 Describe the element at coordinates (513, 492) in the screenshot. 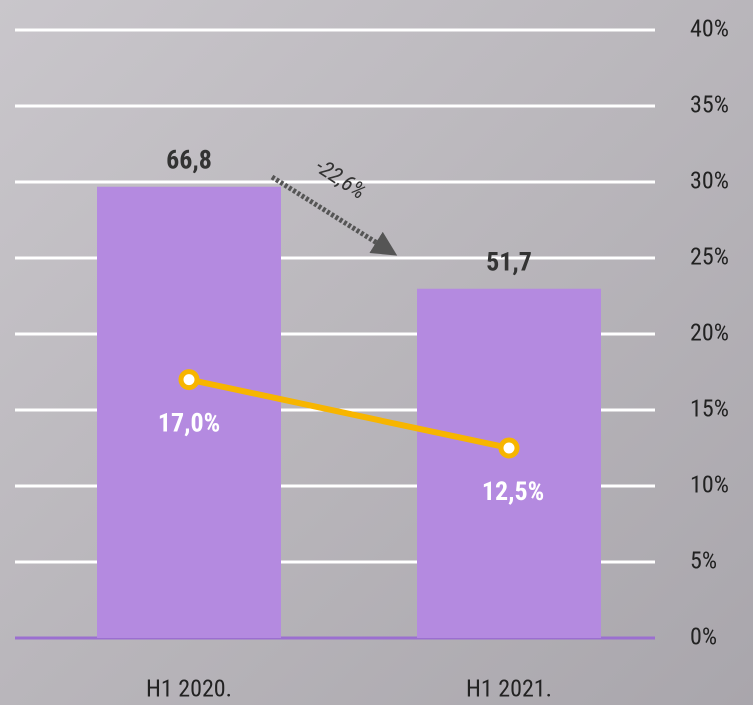

I see `line-value-label: 12,5%` at that location.